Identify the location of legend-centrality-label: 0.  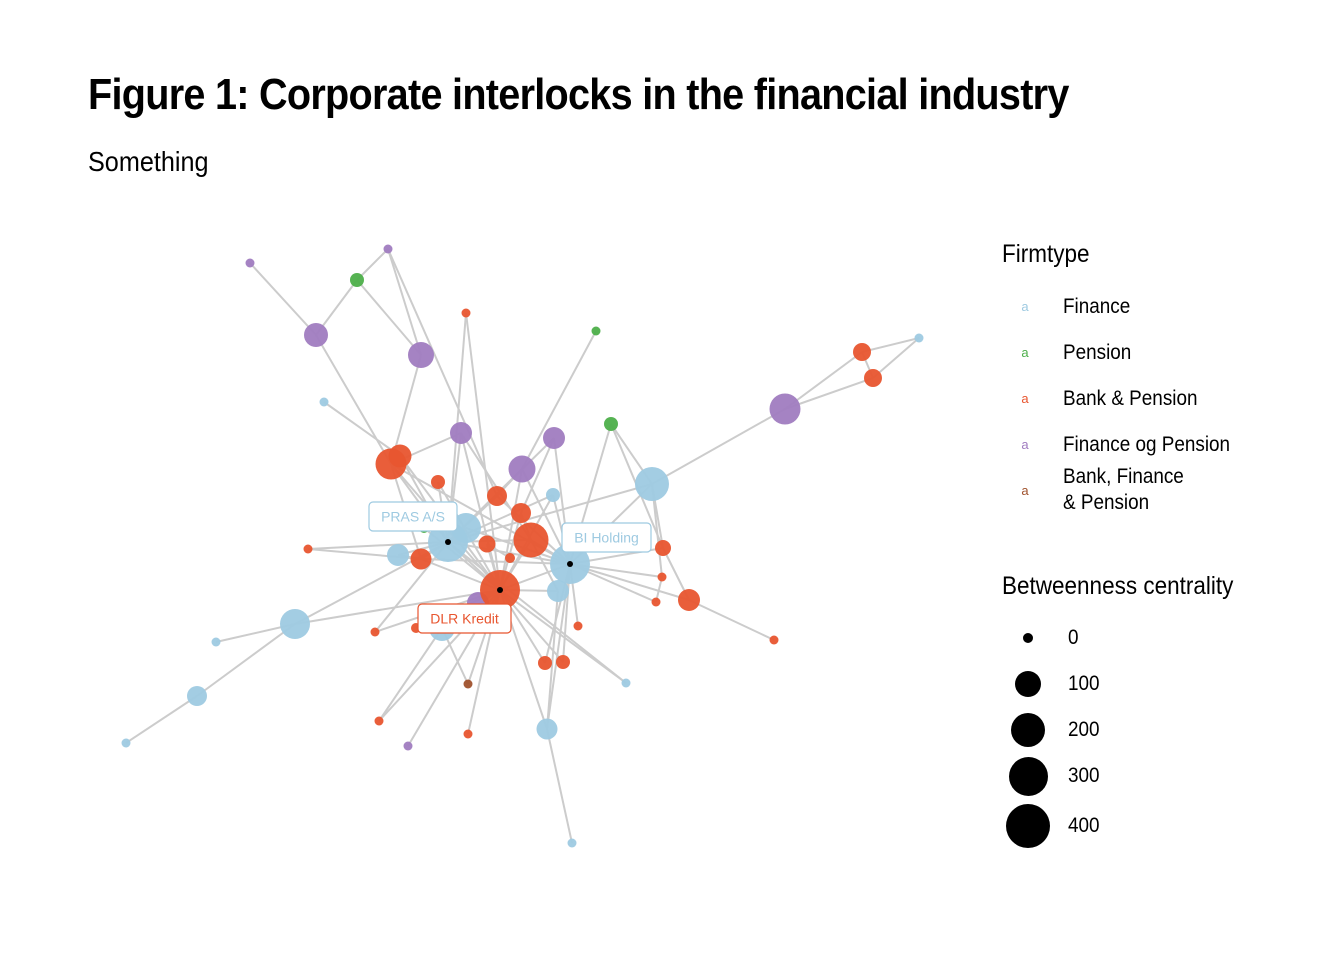
(1073, 637).